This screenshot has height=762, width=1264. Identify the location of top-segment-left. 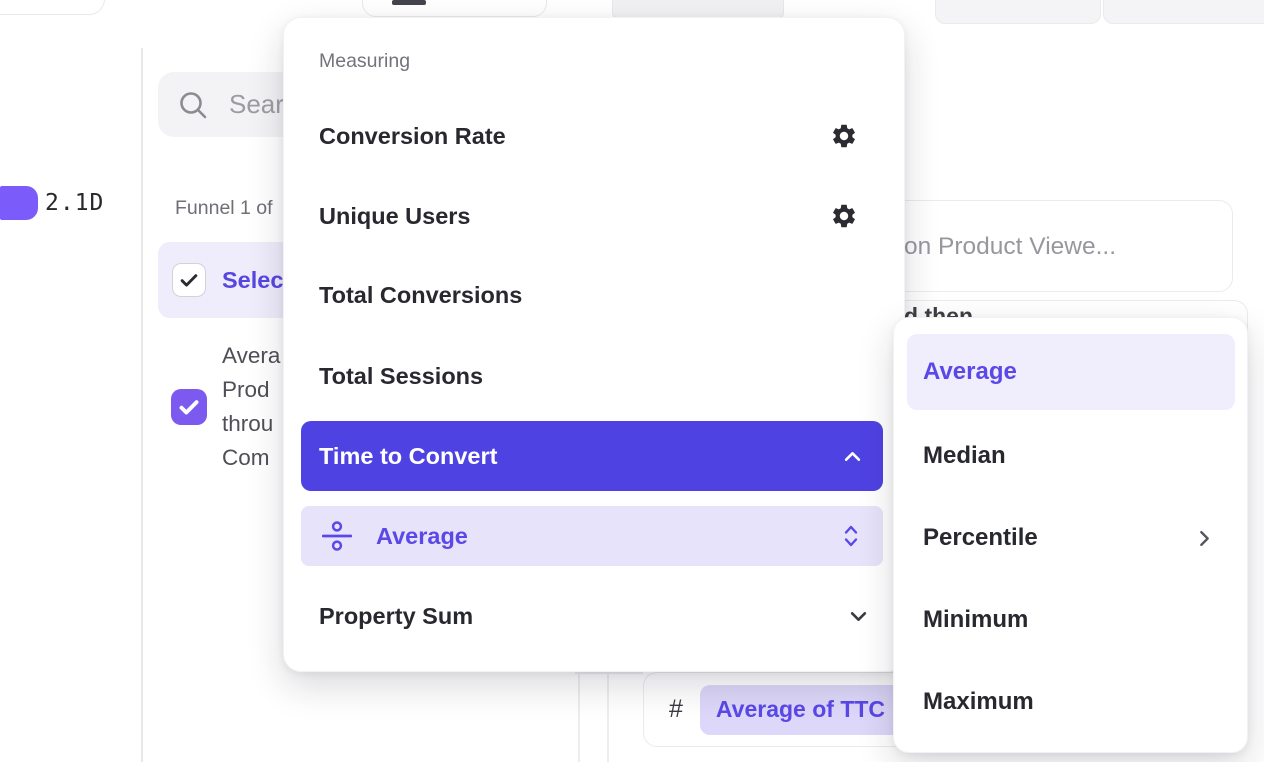
(1018, 12).